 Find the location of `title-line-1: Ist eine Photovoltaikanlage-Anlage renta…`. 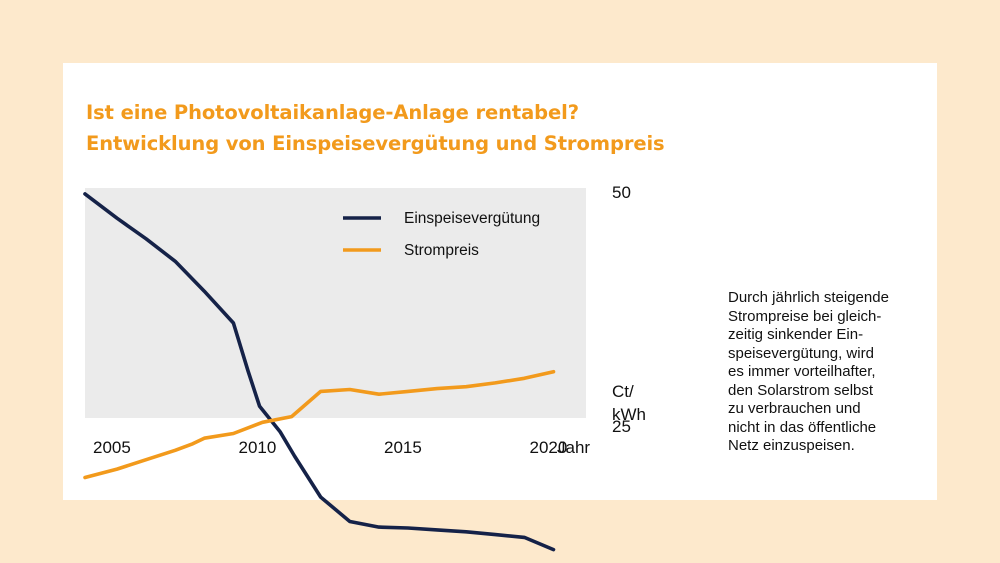

title-line-1: Ist eine Photovoltaikanlage-Anlage renta… is located at coordinates (332, 112).